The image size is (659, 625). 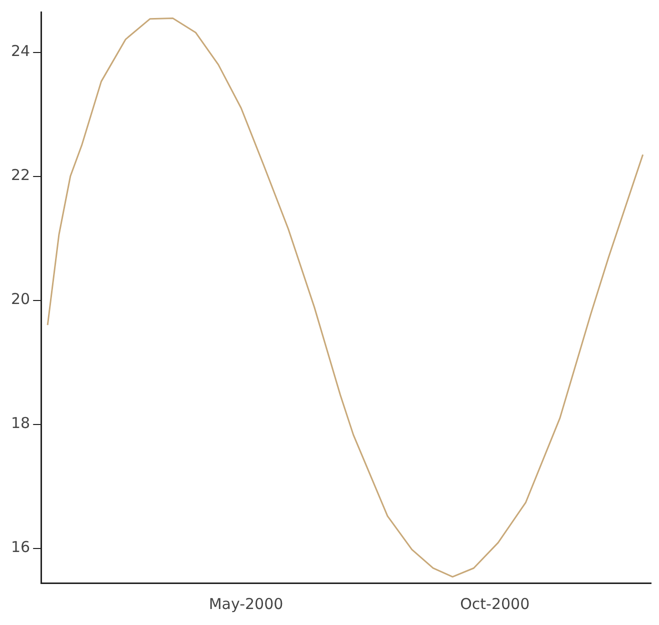 What do you see at coordinates (20, 175) in the screenshot?
I see `y-tick-label: 22` at bounding box center [20, 175].